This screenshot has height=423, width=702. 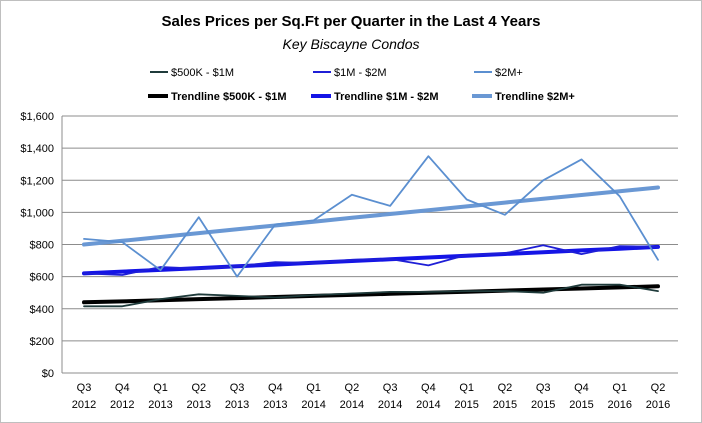 What do you see at coordinates (202, 73) in the screenshot?
I see `legend-label-s500k: $500K - $1M` at bounding box center [202, 73].